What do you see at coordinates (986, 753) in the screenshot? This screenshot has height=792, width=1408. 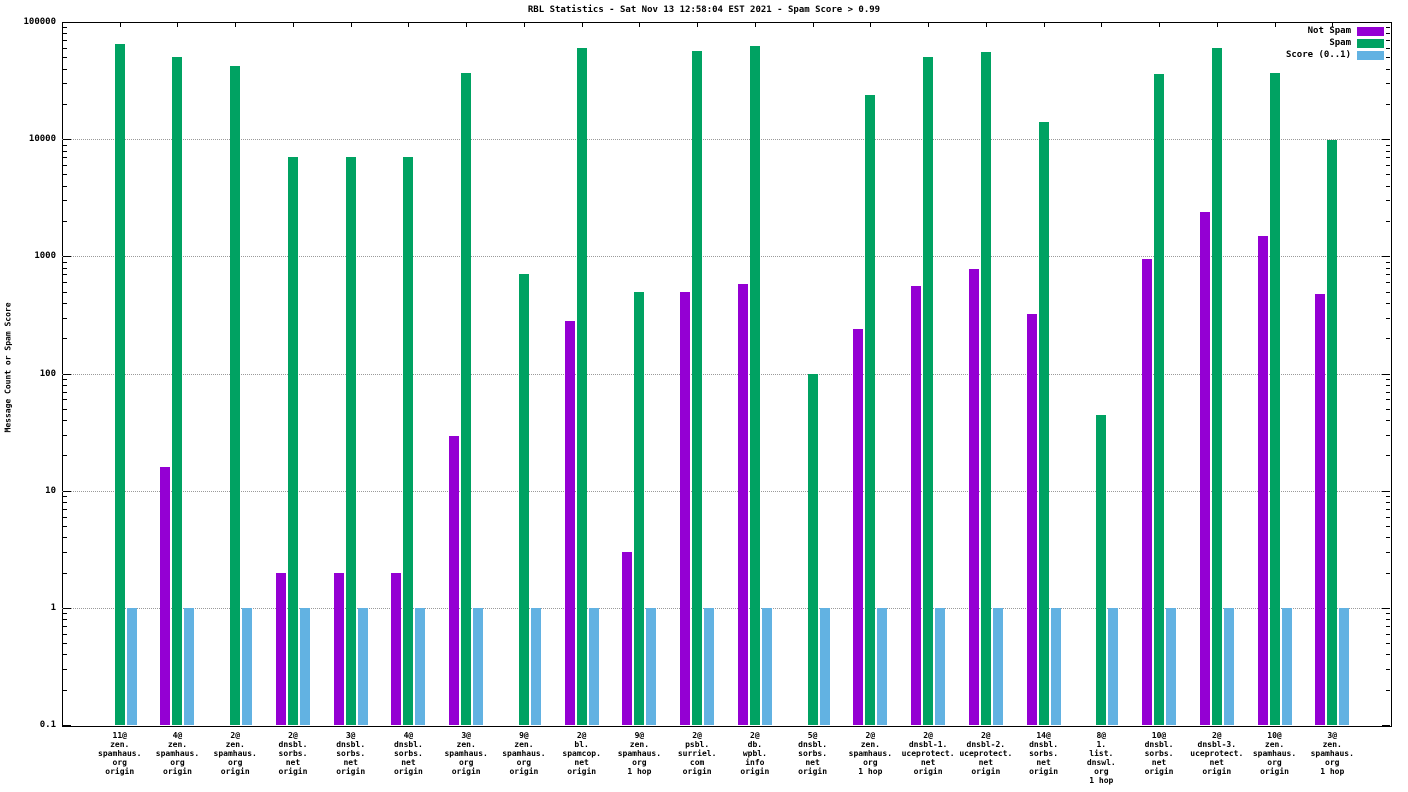 I see `x-category-label-line: uceprotect.` at bounding box center [986, 753].